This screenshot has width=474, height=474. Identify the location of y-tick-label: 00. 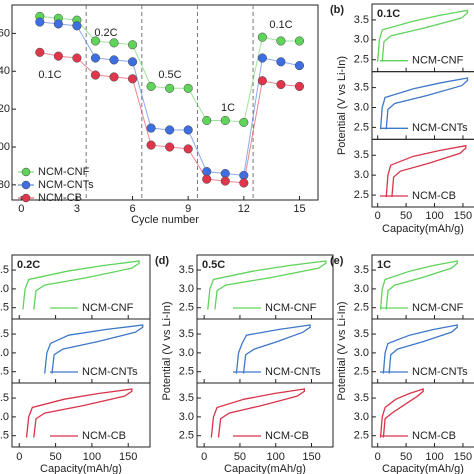
(5, 147).